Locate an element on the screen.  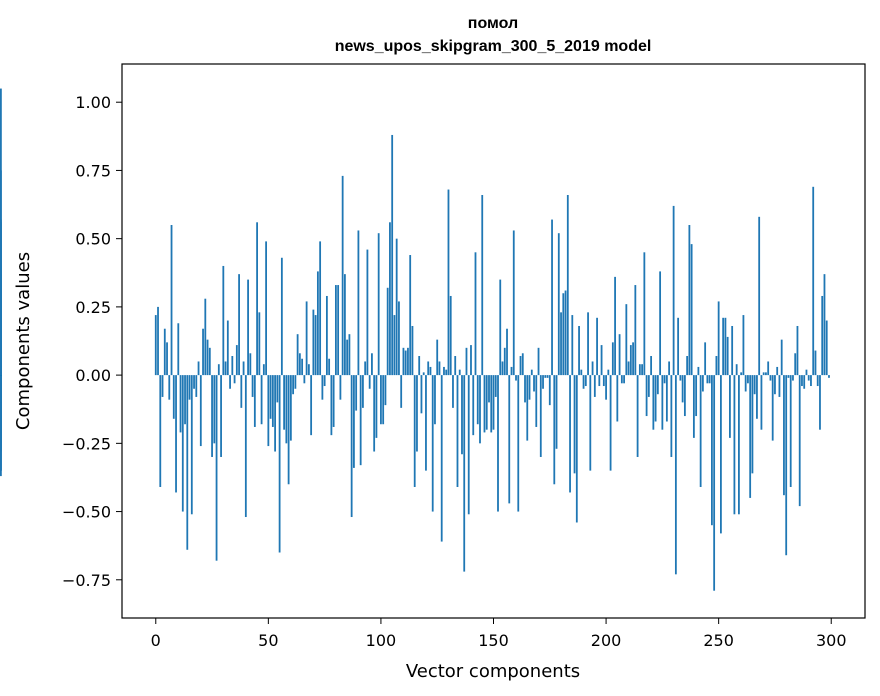
y-axis-ticks: −0.75 −0.50 −0.25 0.00 0.25 0.50 0.75 1.00 is located at coordinates (92, 341).